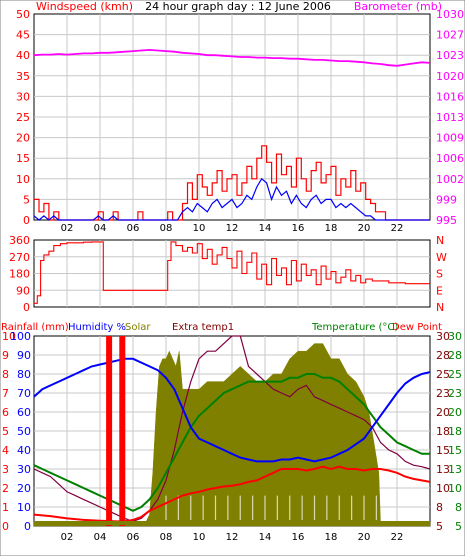  What do you see at coordinates (5, 412) in the screenshot?
I see `rain-tick-label: 6` at bounding box center [5, 412].